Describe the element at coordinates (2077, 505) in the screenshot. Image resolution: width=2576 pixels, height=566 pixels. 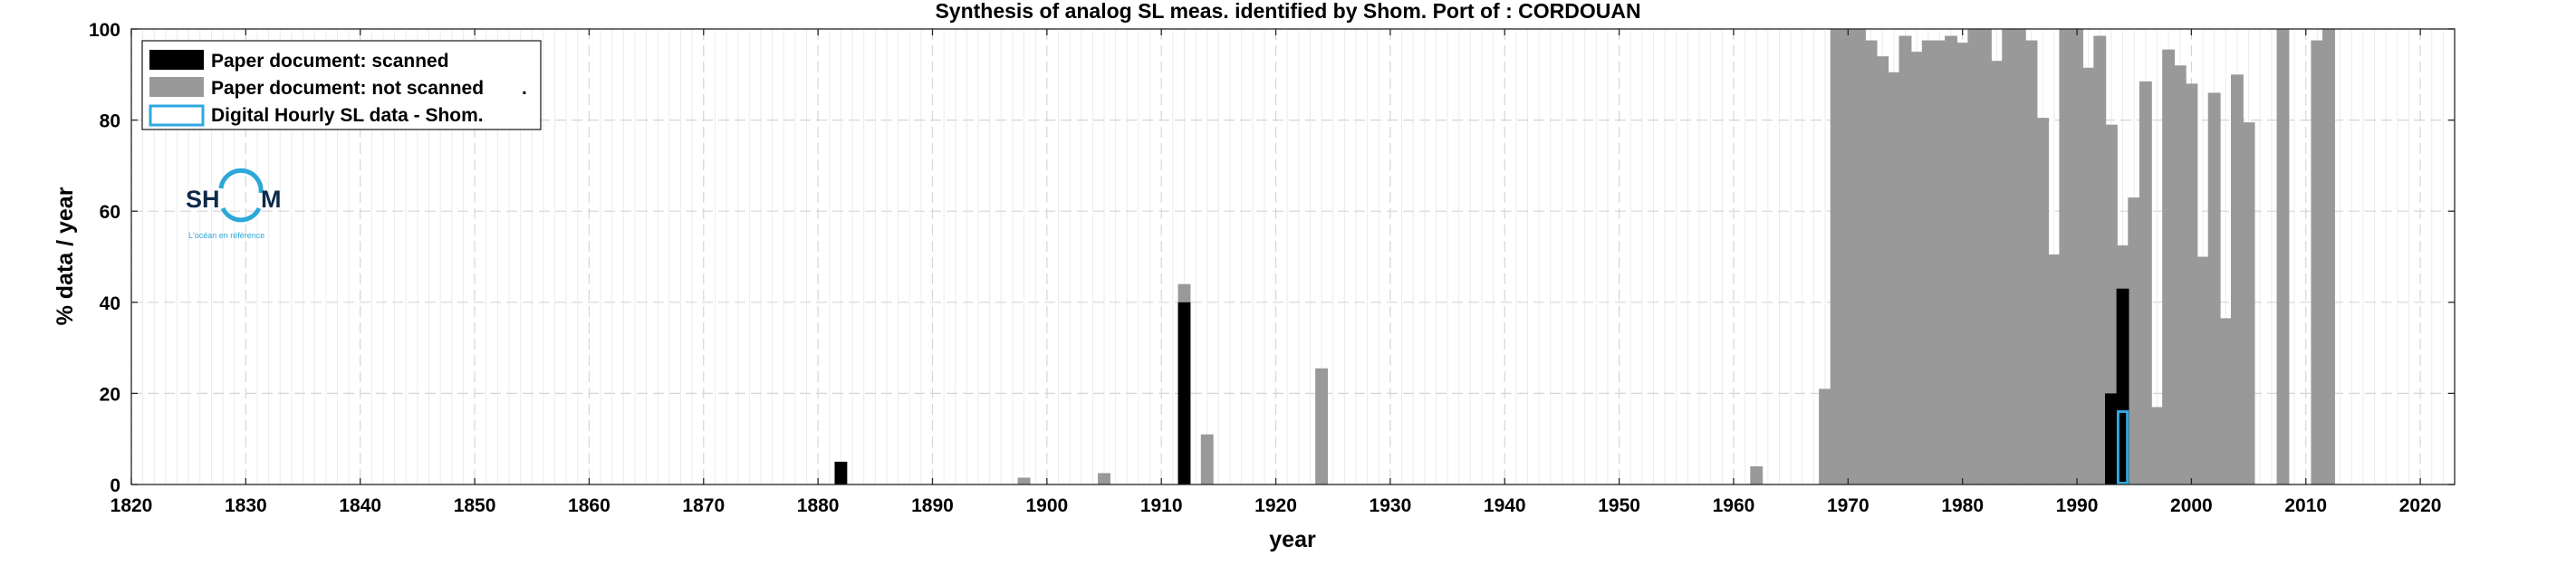
I see `x-tick-label: 1990` at that location.